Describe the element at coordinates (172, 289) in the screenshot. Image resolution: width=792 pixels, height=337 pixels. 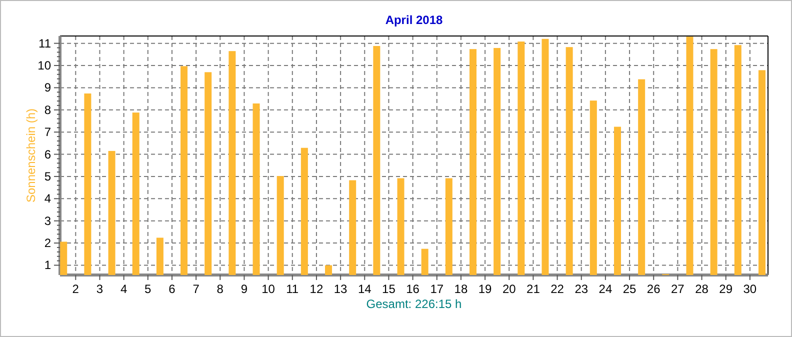
I see `x-tick-label: 6` at that location.